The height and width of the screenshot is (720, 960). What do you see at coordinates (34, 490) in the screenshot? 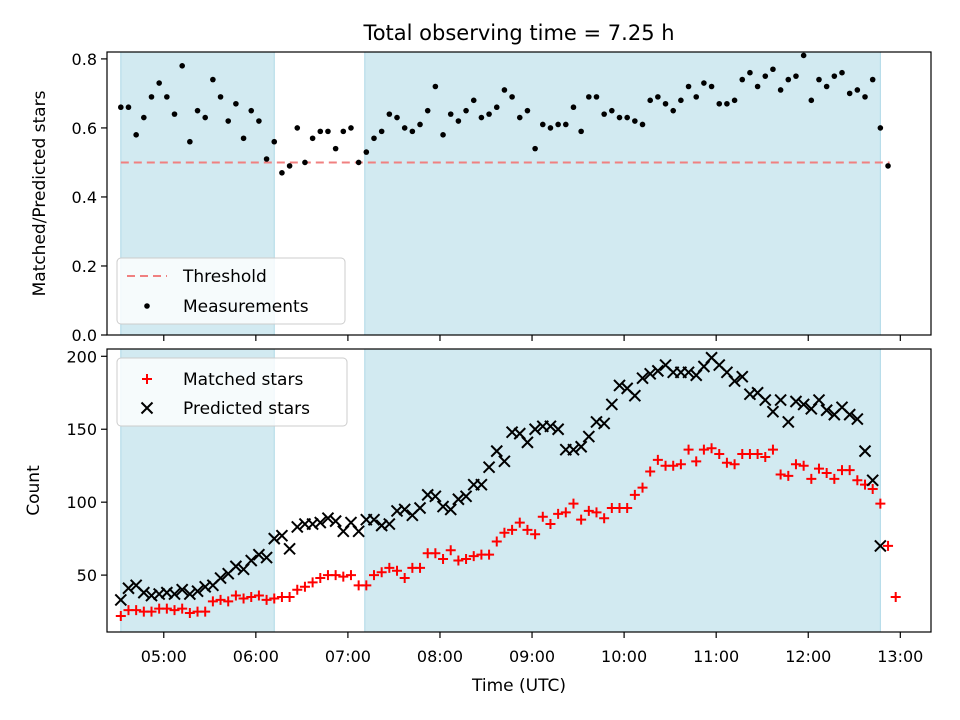
I see `y-axis-label: Count` at bounding box center [34, 490].